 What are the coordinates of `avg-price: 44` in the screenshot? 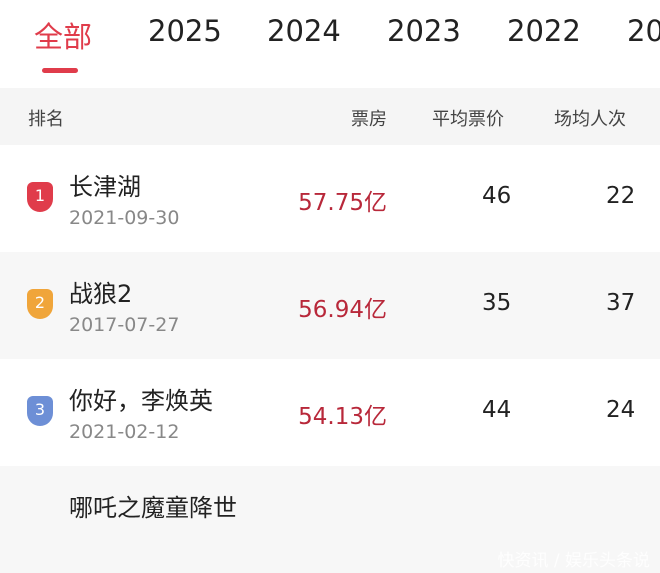 It's located at (497, 410).